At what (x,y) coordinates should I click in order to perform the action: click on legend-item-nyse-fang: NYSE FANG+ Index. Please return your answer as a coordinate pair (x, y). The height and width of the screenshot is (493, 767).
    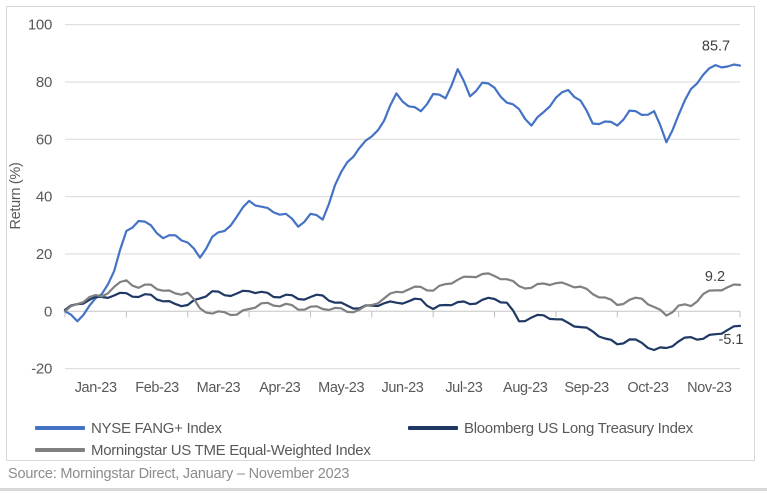
    Looking at the image, I should click on (128, 428).